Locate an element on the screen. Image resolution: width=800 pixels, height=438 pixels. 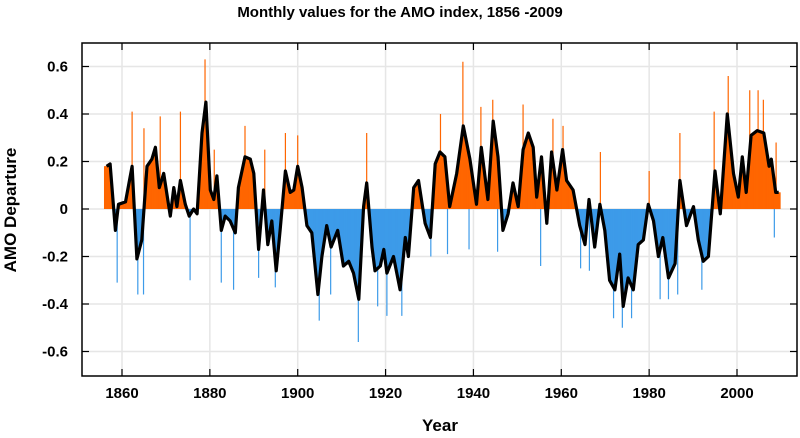
x-tick-label: 1880 is located at coordinates (209, 393).